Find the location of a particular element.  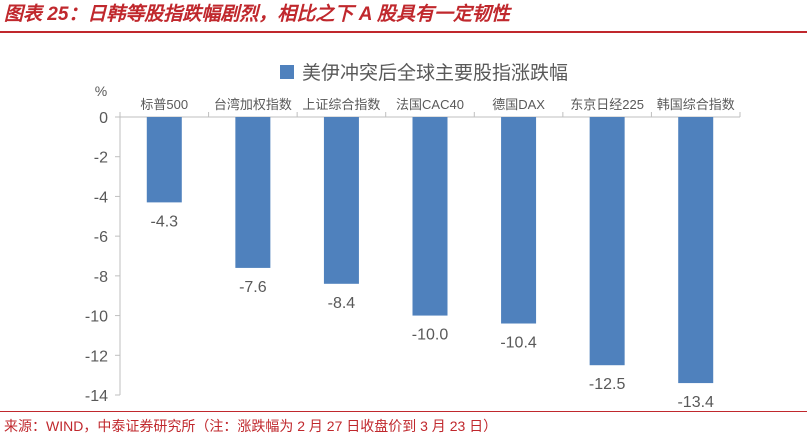

data-label: -8.4 is located at coordinates (342, 303).